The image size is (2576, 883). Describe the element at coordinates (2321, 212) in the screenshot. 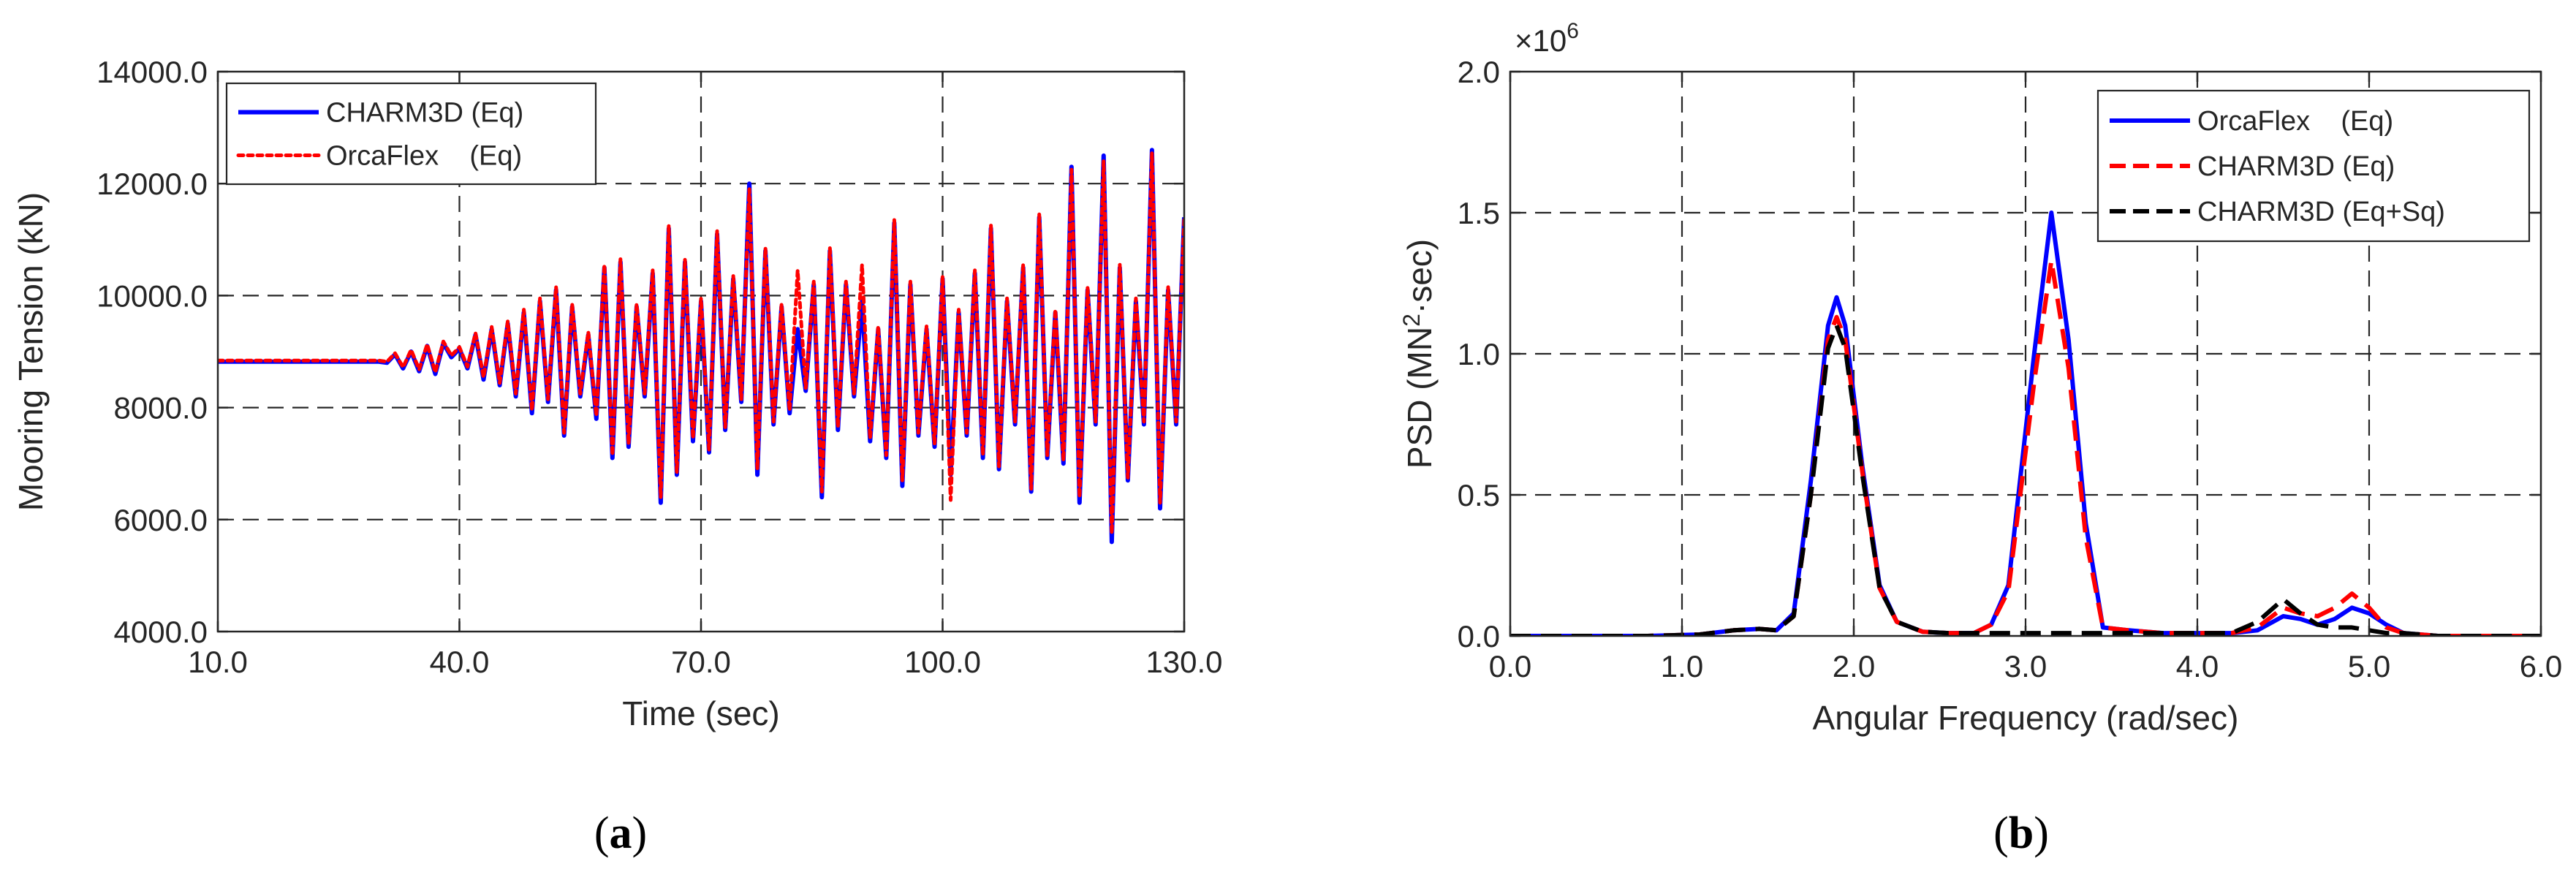

I see `legend-label-3: CHARM3D (Eq+Sq)` at that location.